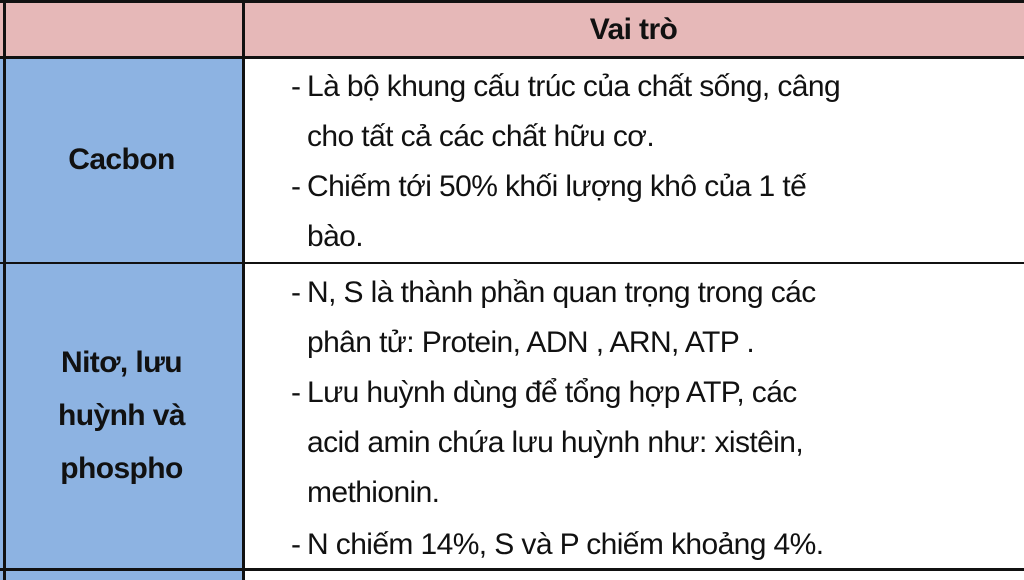  Describe the element at coordinates (555, 442) in the screenshot. I see `text-line: acid amin chứa lưu huỳnh như: xistêin,` at that location.